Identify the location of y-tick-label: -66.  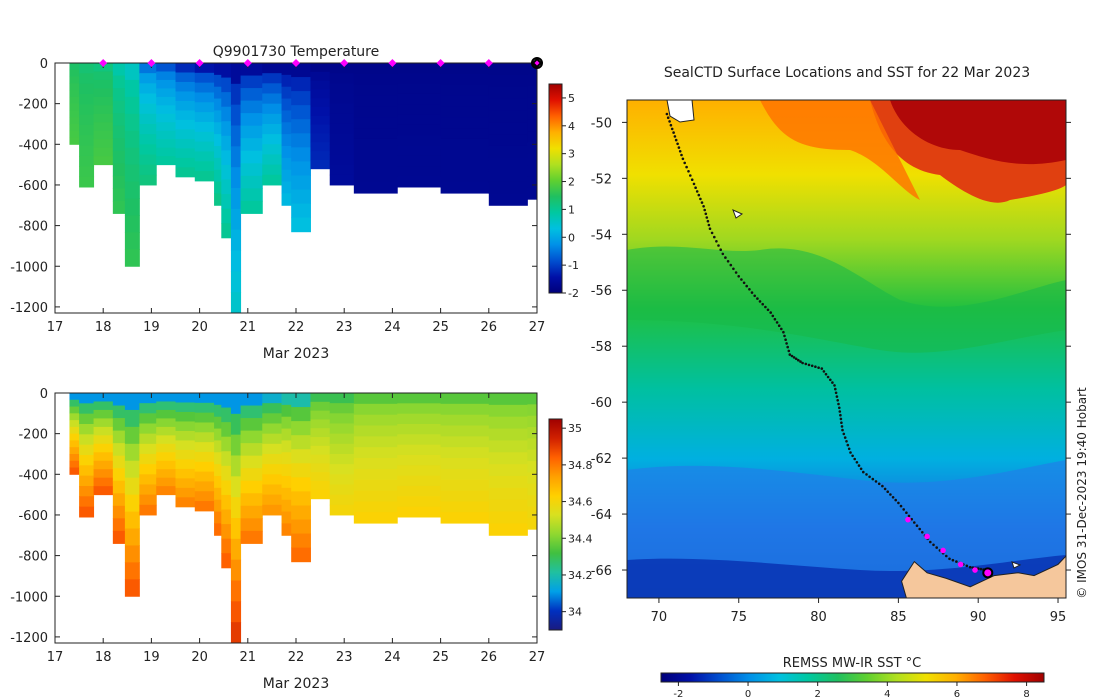
(601, 571).